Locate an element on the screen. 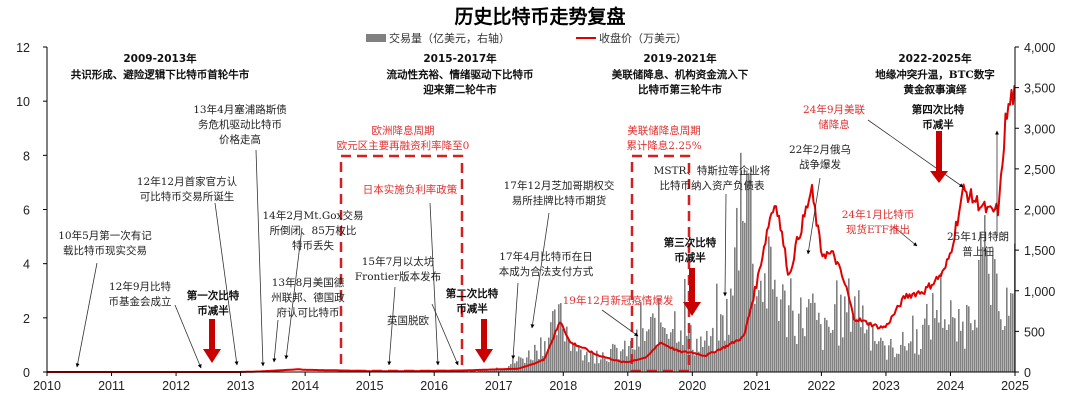  svg-text: 累计降息2.25% is located at coordinates (663, 145).